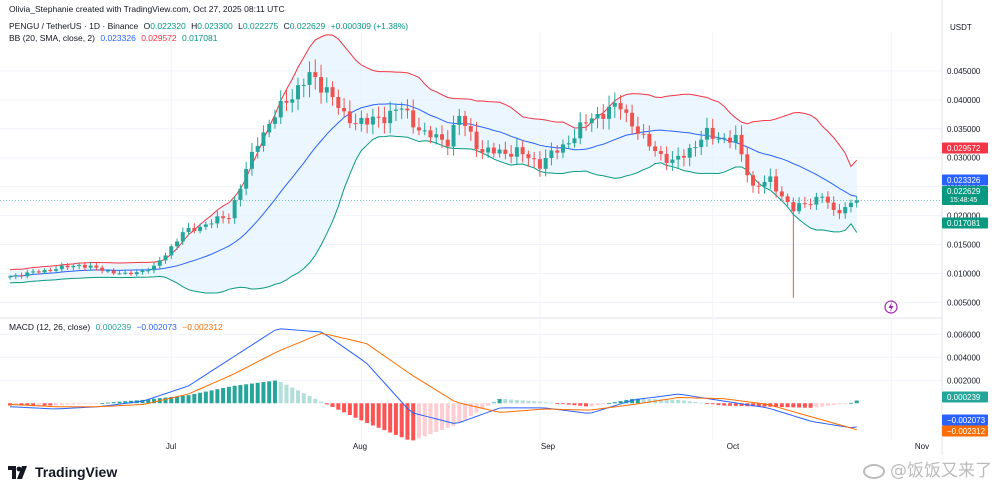  Describe the element at coordinates (52, 38) in the screenshot. I see `bb-label: BB (20, SMA, close, 2)` at that location.